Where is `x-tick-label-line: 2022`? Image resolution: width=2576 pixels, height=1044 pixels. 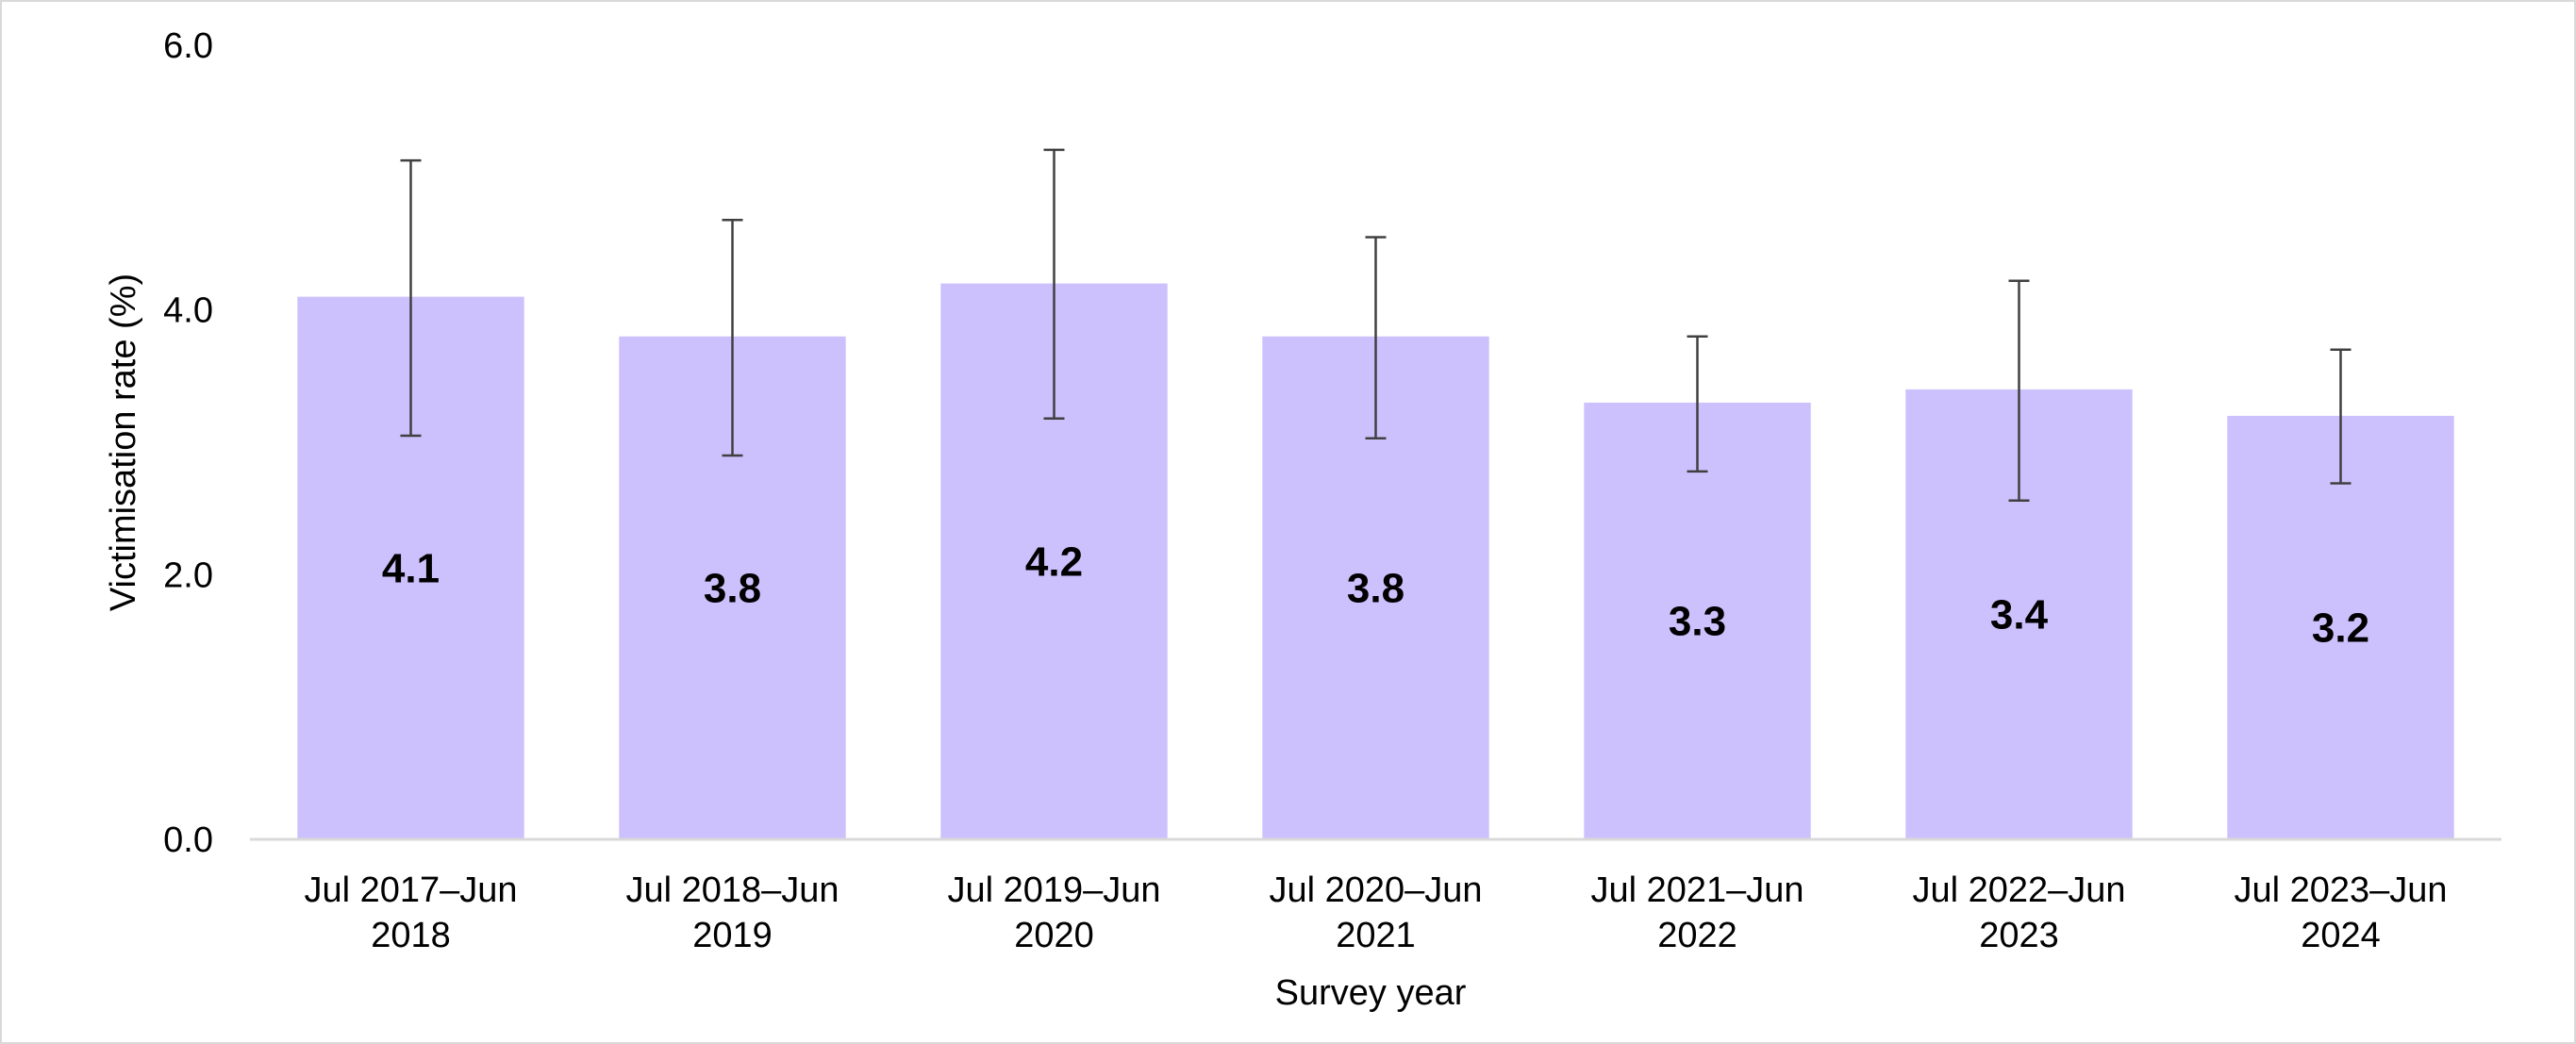
x-tick-label-line: 2022 is located at coordinates (1697, 935).